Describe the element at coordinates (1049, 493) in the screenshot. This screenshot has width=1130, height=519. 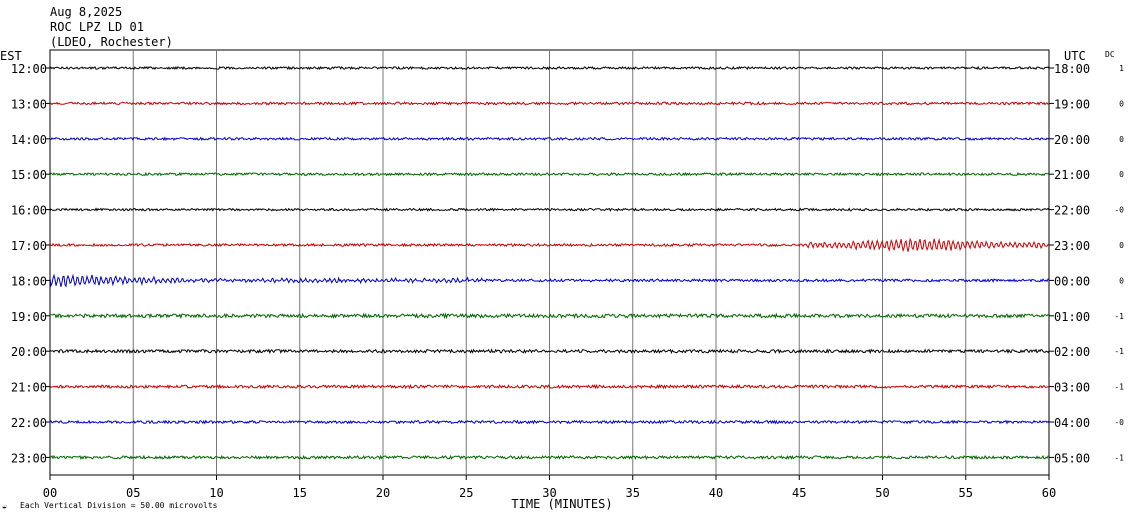
I see `x-tick-label: 60` at that location.